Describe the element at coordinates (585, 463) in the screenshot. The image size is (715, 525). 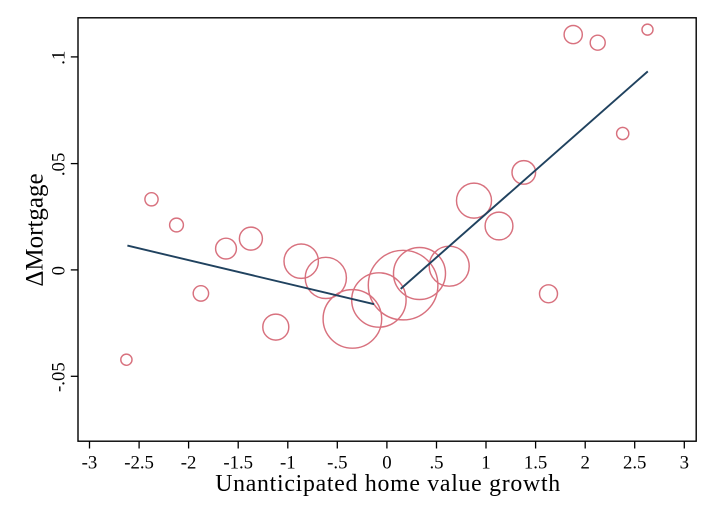
I see `svg-text: 2` at that location.